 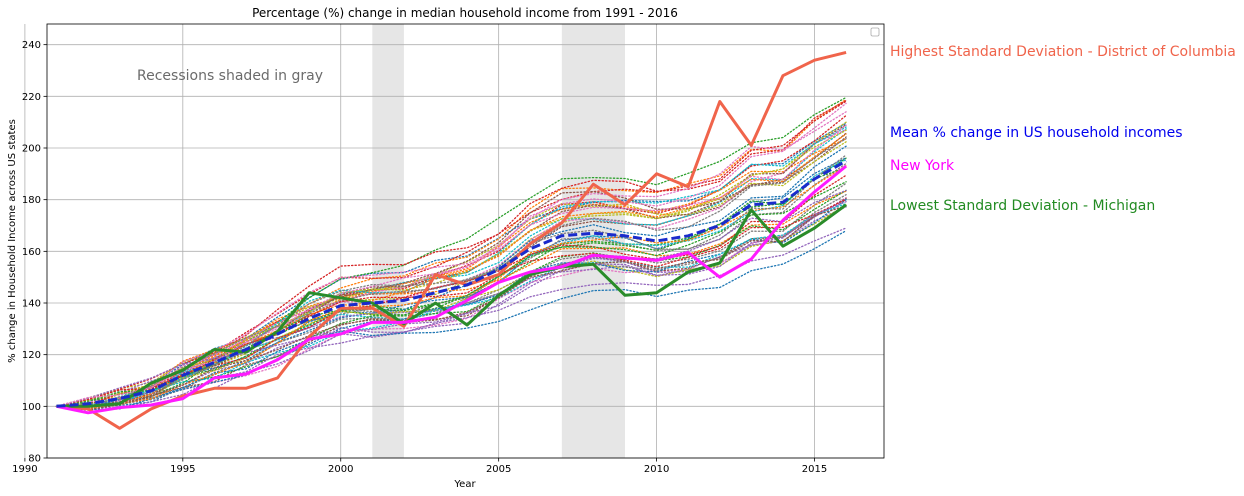 I want to click on x-tick-label: 1995, so click(x=182, y=469).